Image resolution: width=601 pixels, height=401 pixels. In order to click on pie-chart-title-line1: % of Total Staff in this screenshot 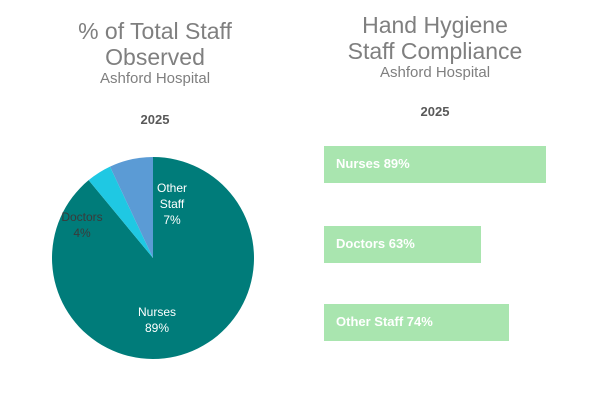, I will do `click(155, 31)`.